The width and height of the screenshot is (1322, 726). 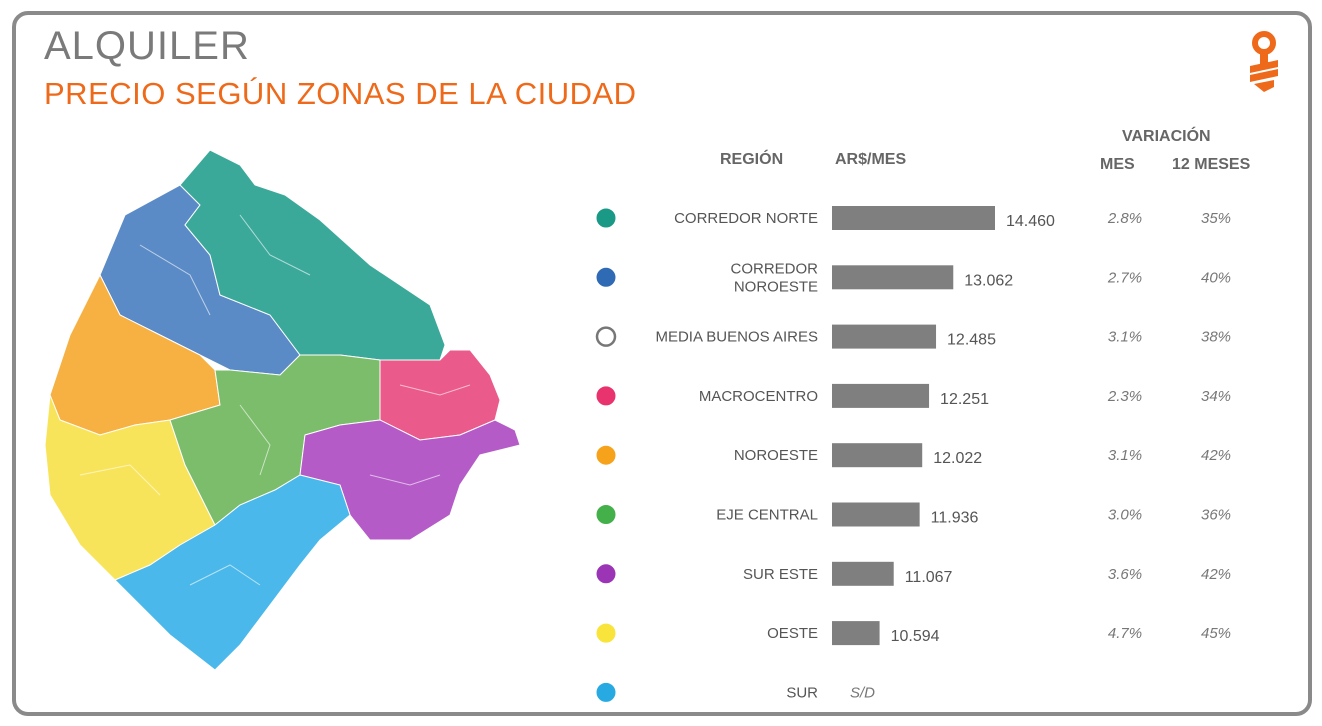 I want to click on column-header-price: AR$/MES, so click(x=871, y=159).